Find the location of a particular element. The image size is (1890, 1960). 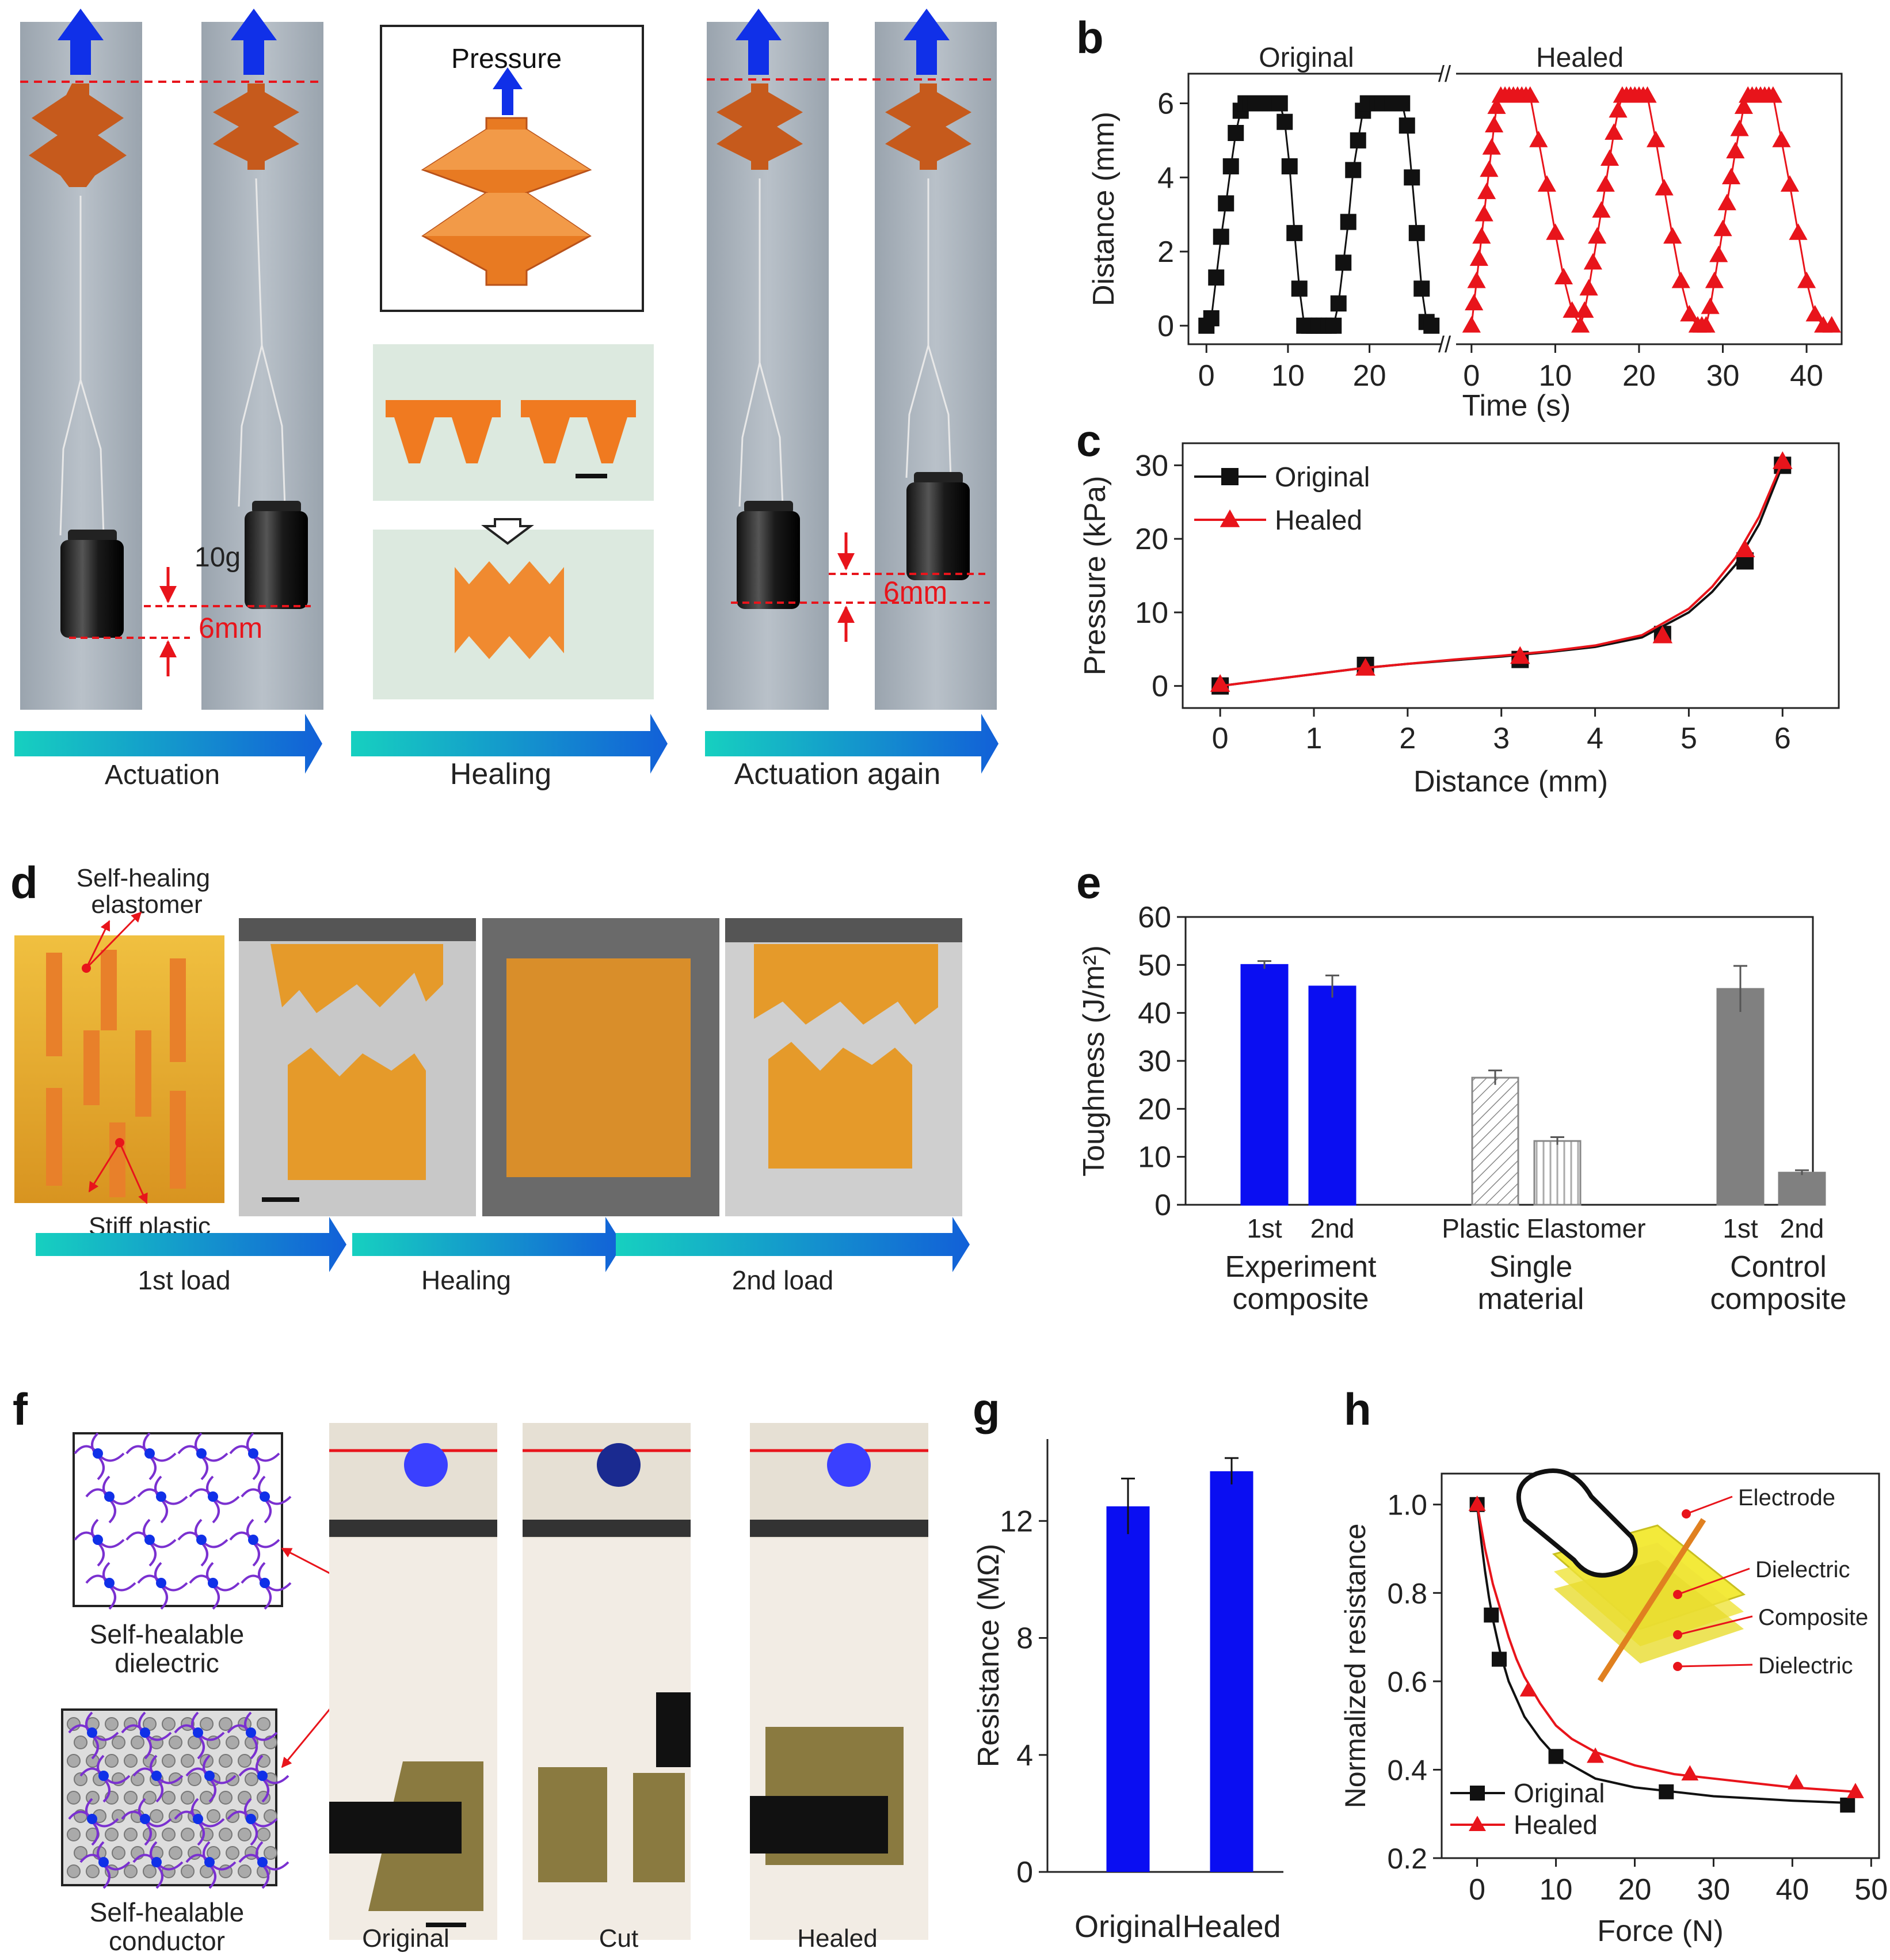

pull-arrows is located at coordinates (504, 42).